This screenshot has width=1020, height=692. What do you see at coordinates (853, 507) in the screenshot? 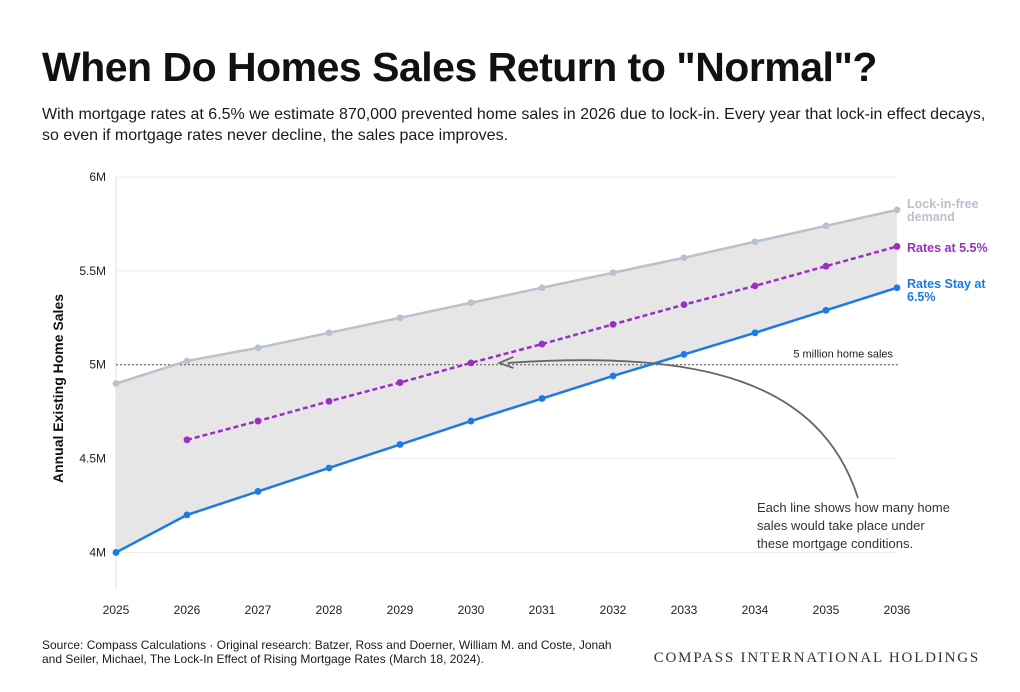
I see `annotation-text: Each line shows how many home` at bounding box center [853, 507].